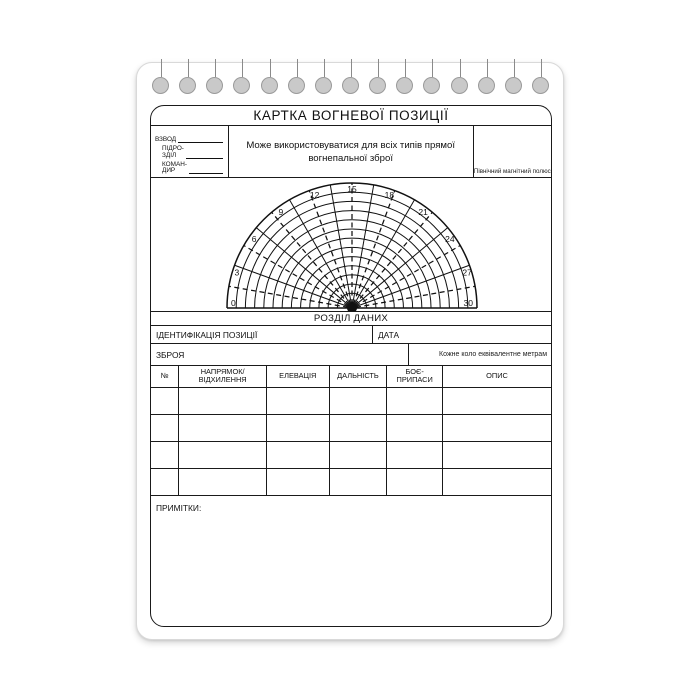  Describe the element at coordinates (174, 167) in the screenshot. I see `field-commander-label: КОМАН- ДИР` at that location.